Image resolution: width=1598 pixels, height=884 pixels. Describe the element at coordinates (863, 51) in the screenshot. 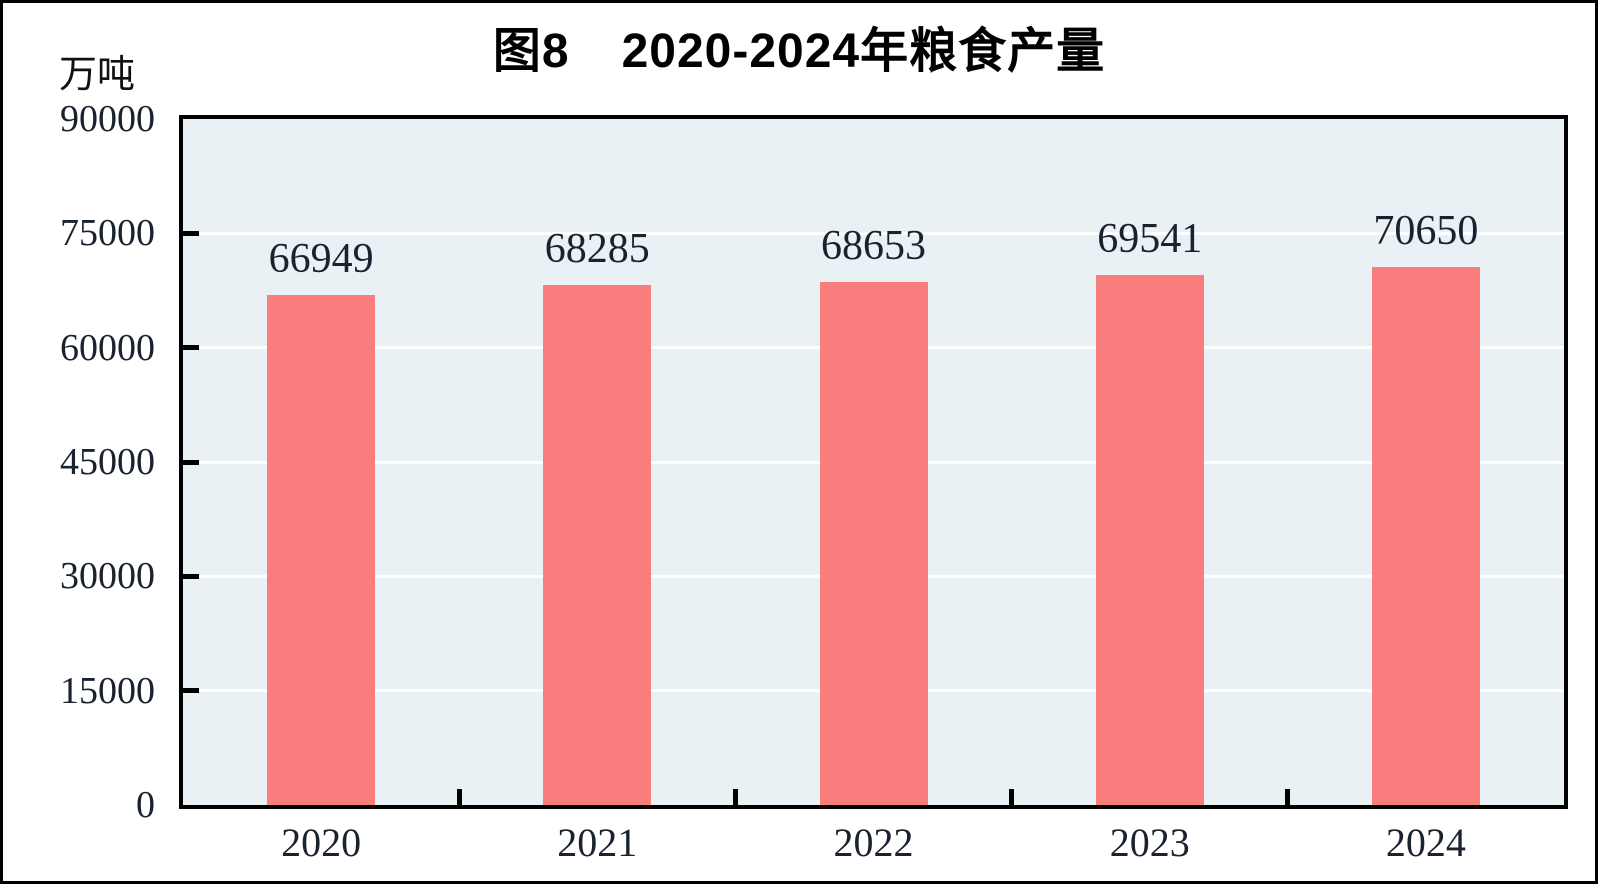

I see `chart-title-main: 2020-2024年粮食产量` at that location.